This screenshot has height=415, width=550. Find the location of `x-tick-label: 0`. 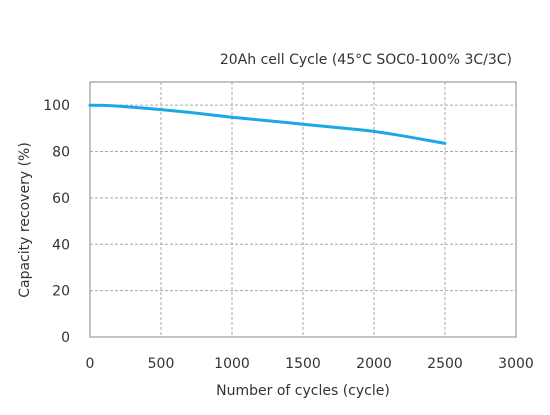

x-tick-label: 0 is located at coordinates (90, 364).